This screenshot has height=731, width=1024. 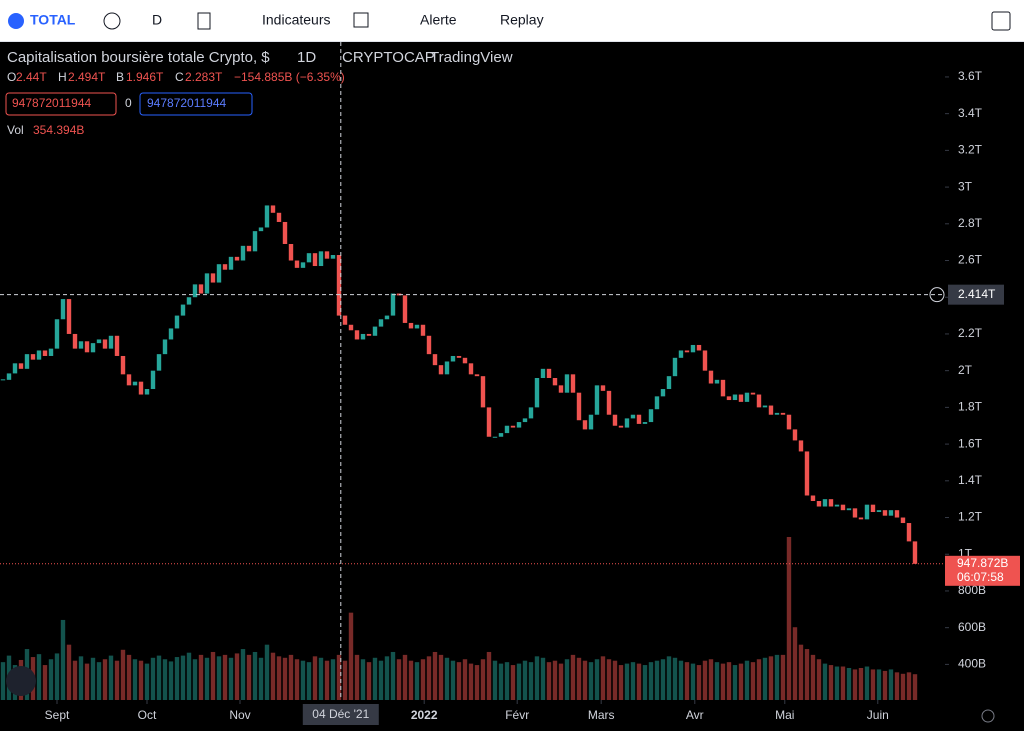 What do you see at coordinates (361, 20) in the screenshot?
I see `templates-icon` at bounding box center [361, 20].